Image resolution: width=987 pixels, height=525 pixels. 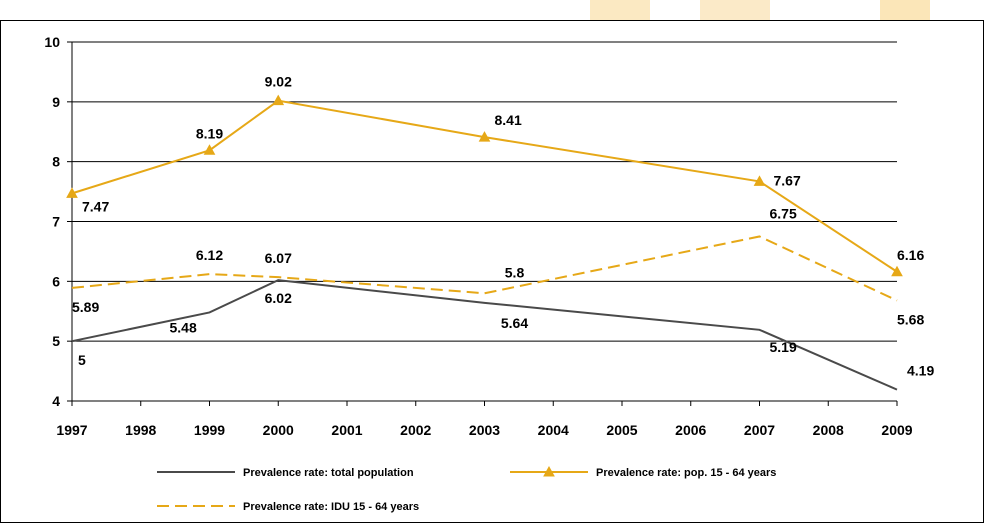 I want to click on legend-label-1: Prevalence rate: total population, so click(x=328, y=473).